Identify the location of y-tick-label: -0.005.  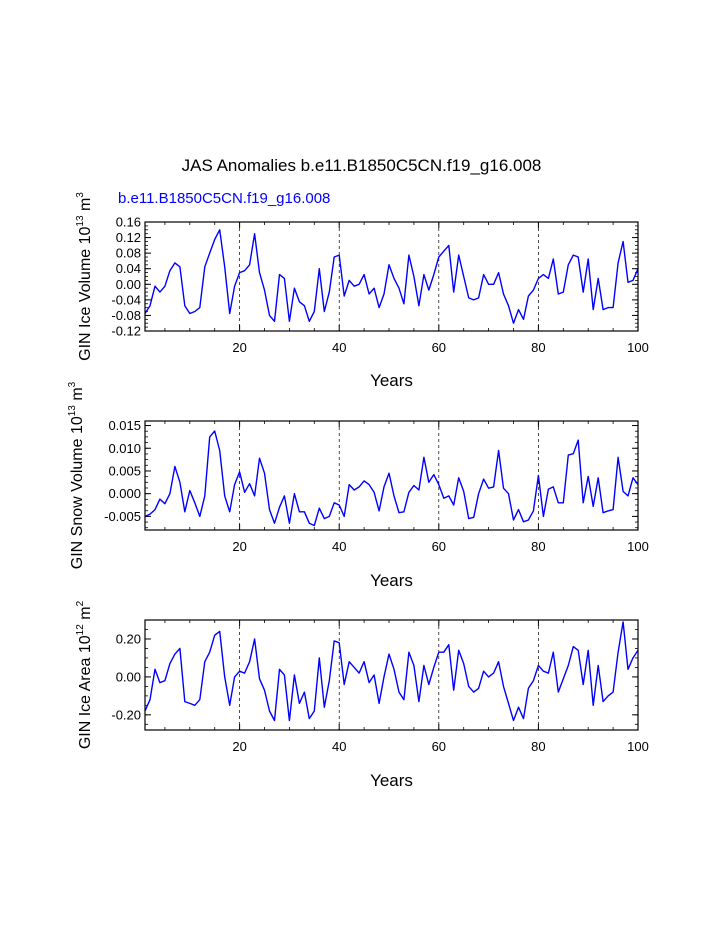
(122, 516).